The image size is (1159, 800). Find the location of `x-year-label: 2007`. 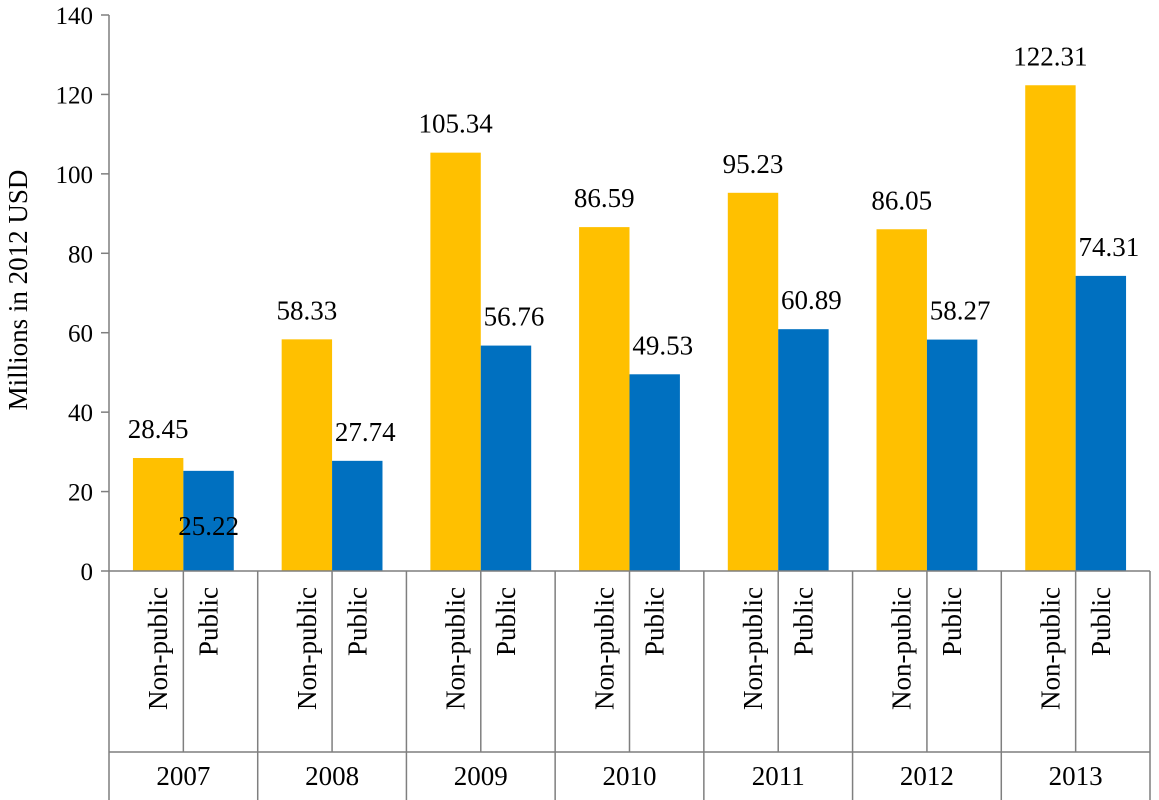

x-year-label: 2007 is located at coordinates (183, 776).